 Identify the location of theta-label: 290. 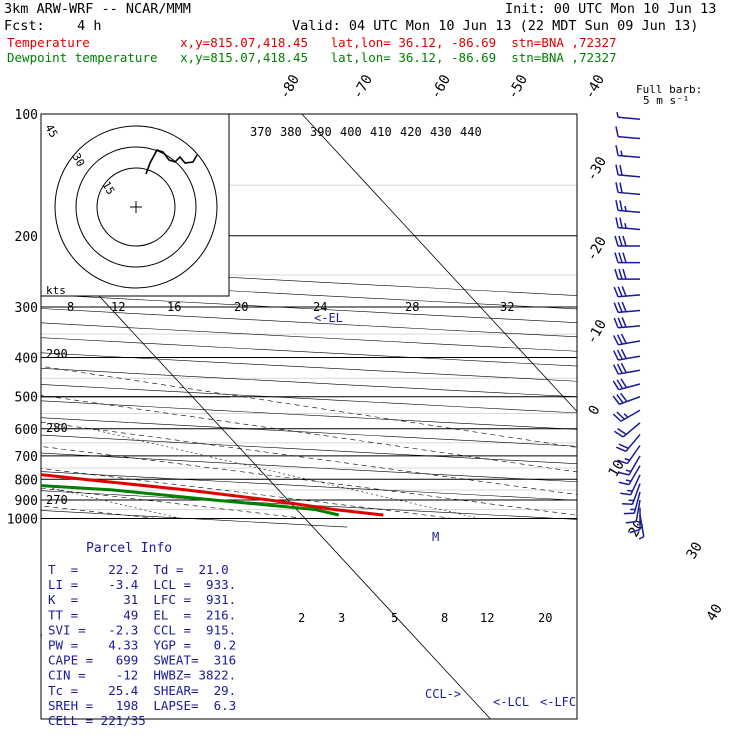
(57, 354).